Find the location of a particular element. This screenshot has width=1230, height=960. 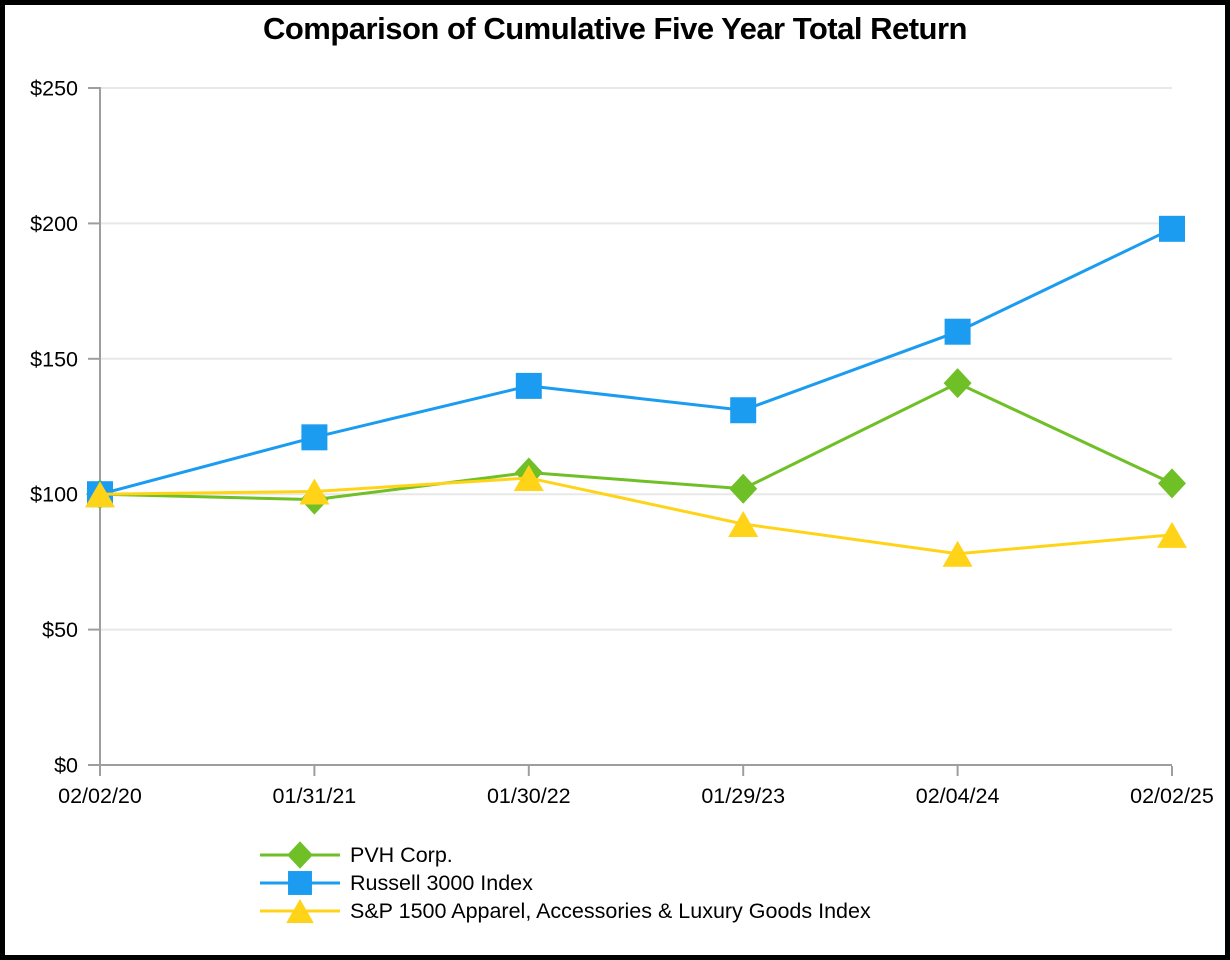

legend-label: PVH Corp. is located at coordinates (401, 855).